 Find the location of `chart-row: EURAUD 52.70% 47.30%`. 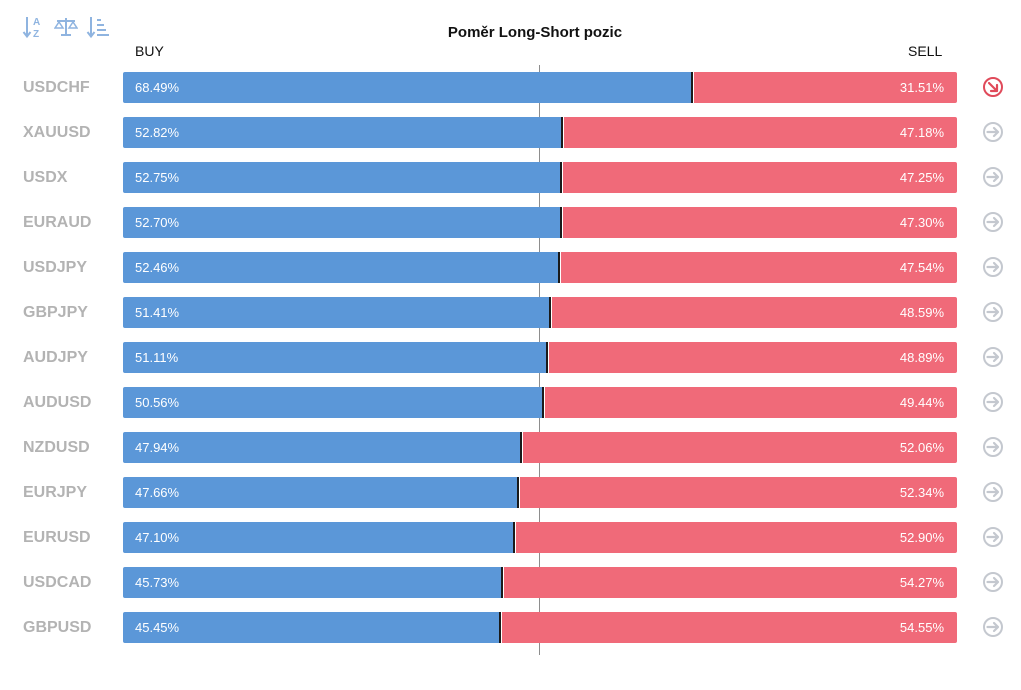

chart-row: EURAUD 52.70% 47.30% is located at coordinates (510, 229).